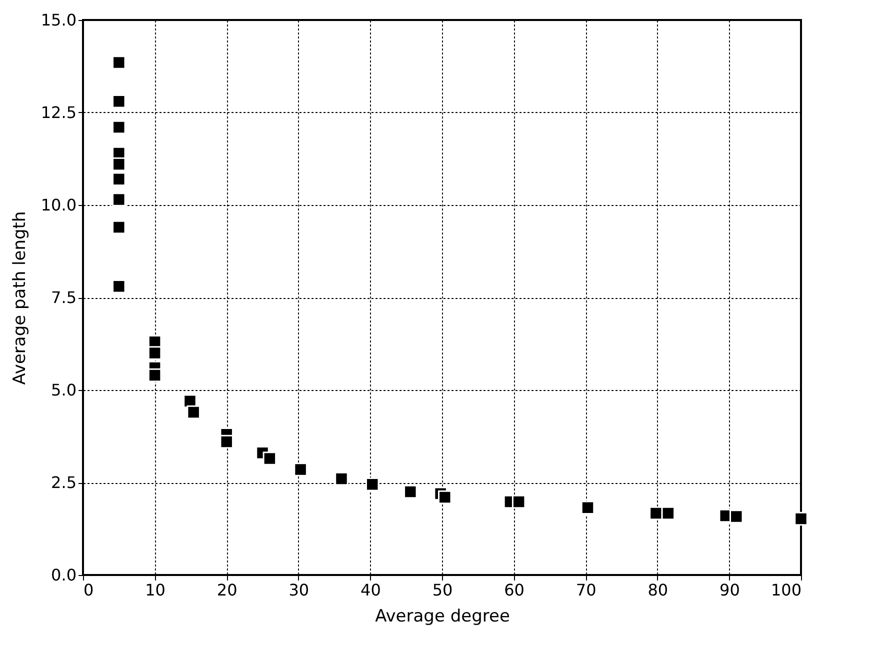 The height and width of the screenshot is (663, 880). I want to click on x-tick-label: 0, so click(89, 590).